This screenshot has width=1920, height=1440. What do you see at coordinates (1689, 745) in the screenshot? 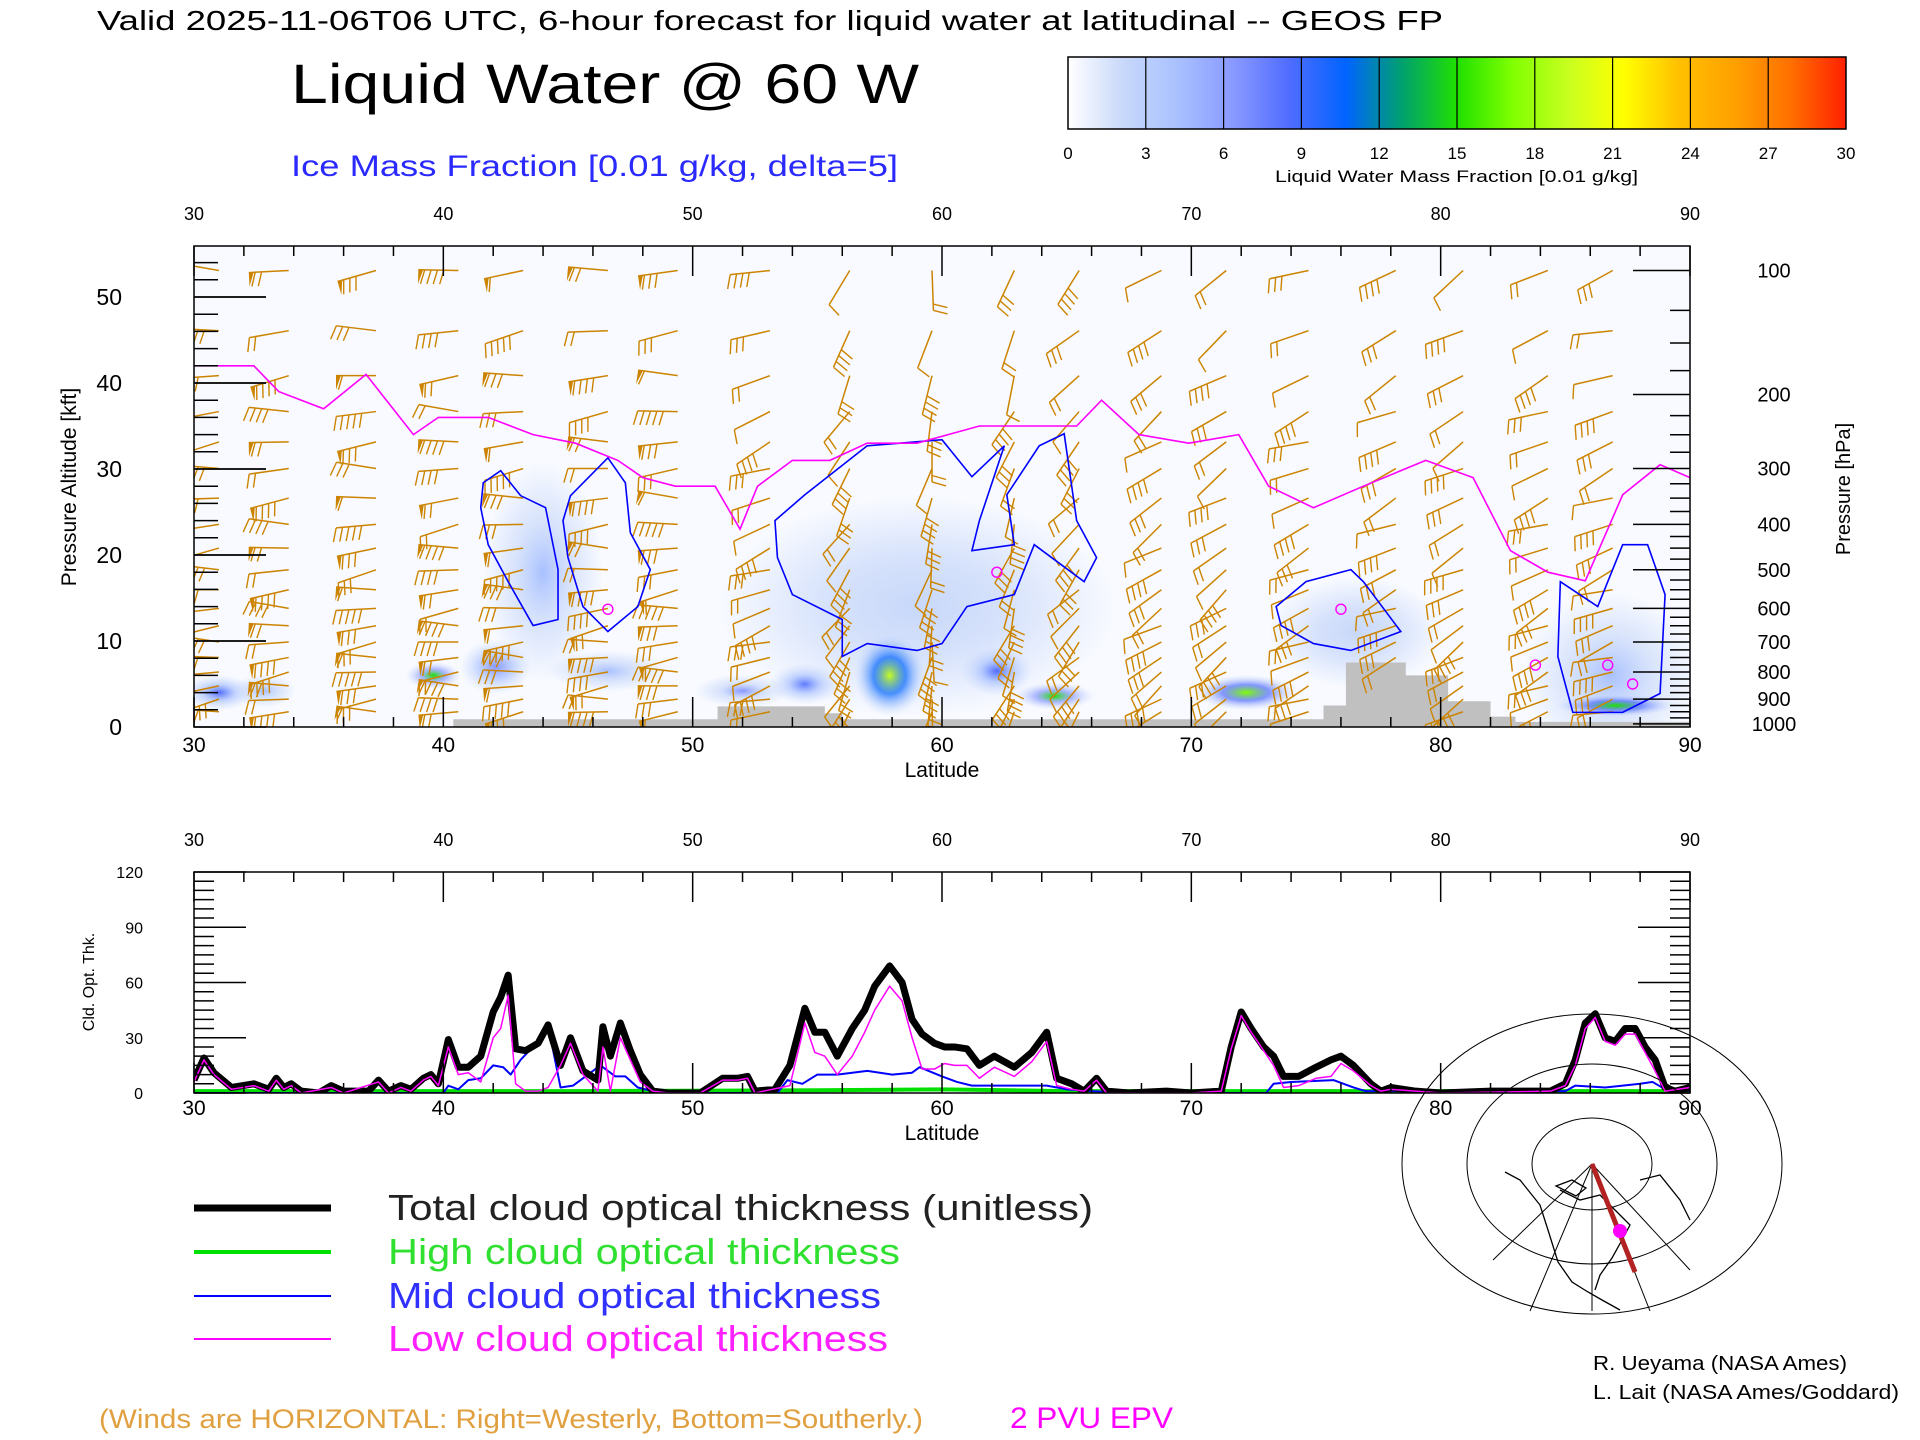
I see `x-tick-label: 90` at bounding box center [1689, 745].